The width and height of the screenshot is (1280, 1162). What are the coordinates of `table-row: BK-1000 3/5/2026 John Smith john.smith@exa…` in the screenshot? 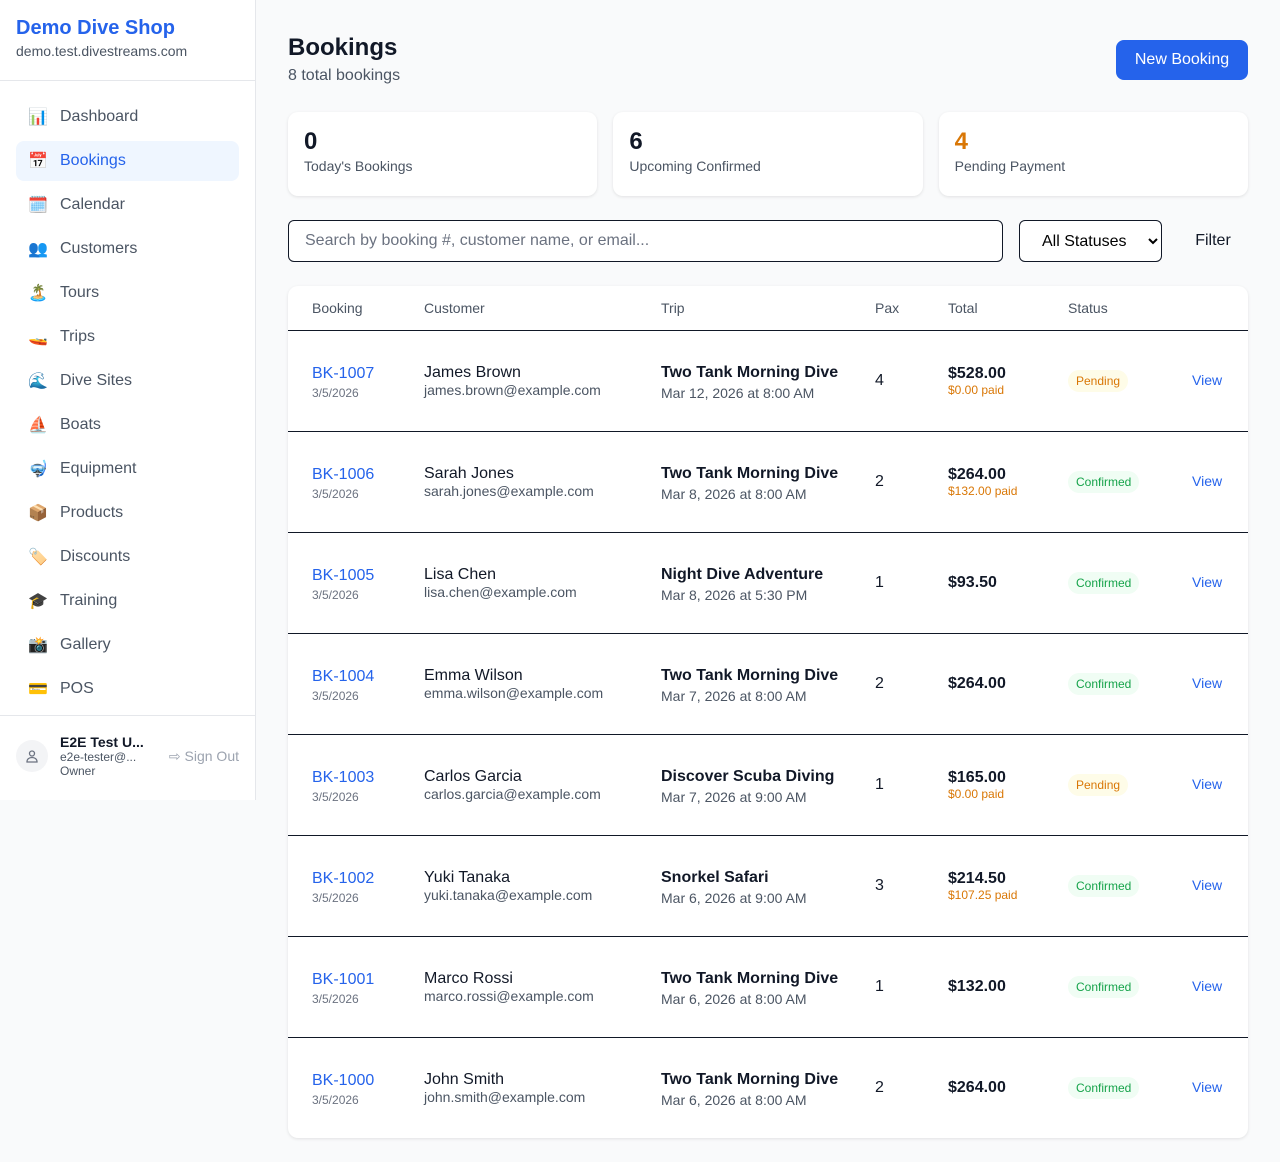 It's located at (768, 1087).